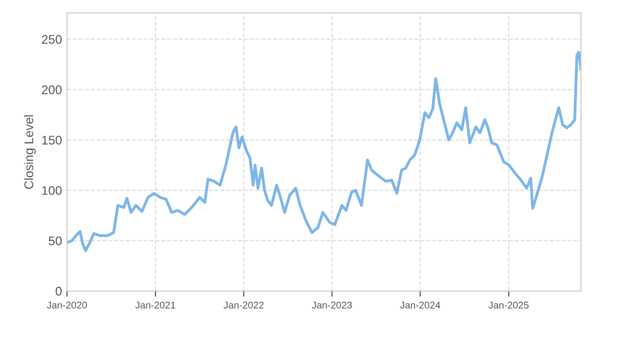 The width and height of the screenshot is (623, 350). What do you see at coordinates (30, 152) in the screenshot?
I see `y-axis-title: Closing Level` at bounding box center [30, 152].